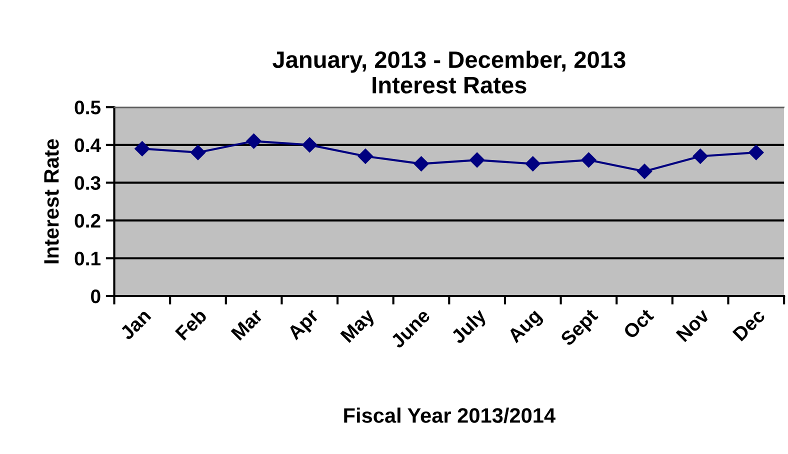  Describe the element at coordinates (304, 326) in the screenshot. I see `x-tick-label: Apr` at that location.